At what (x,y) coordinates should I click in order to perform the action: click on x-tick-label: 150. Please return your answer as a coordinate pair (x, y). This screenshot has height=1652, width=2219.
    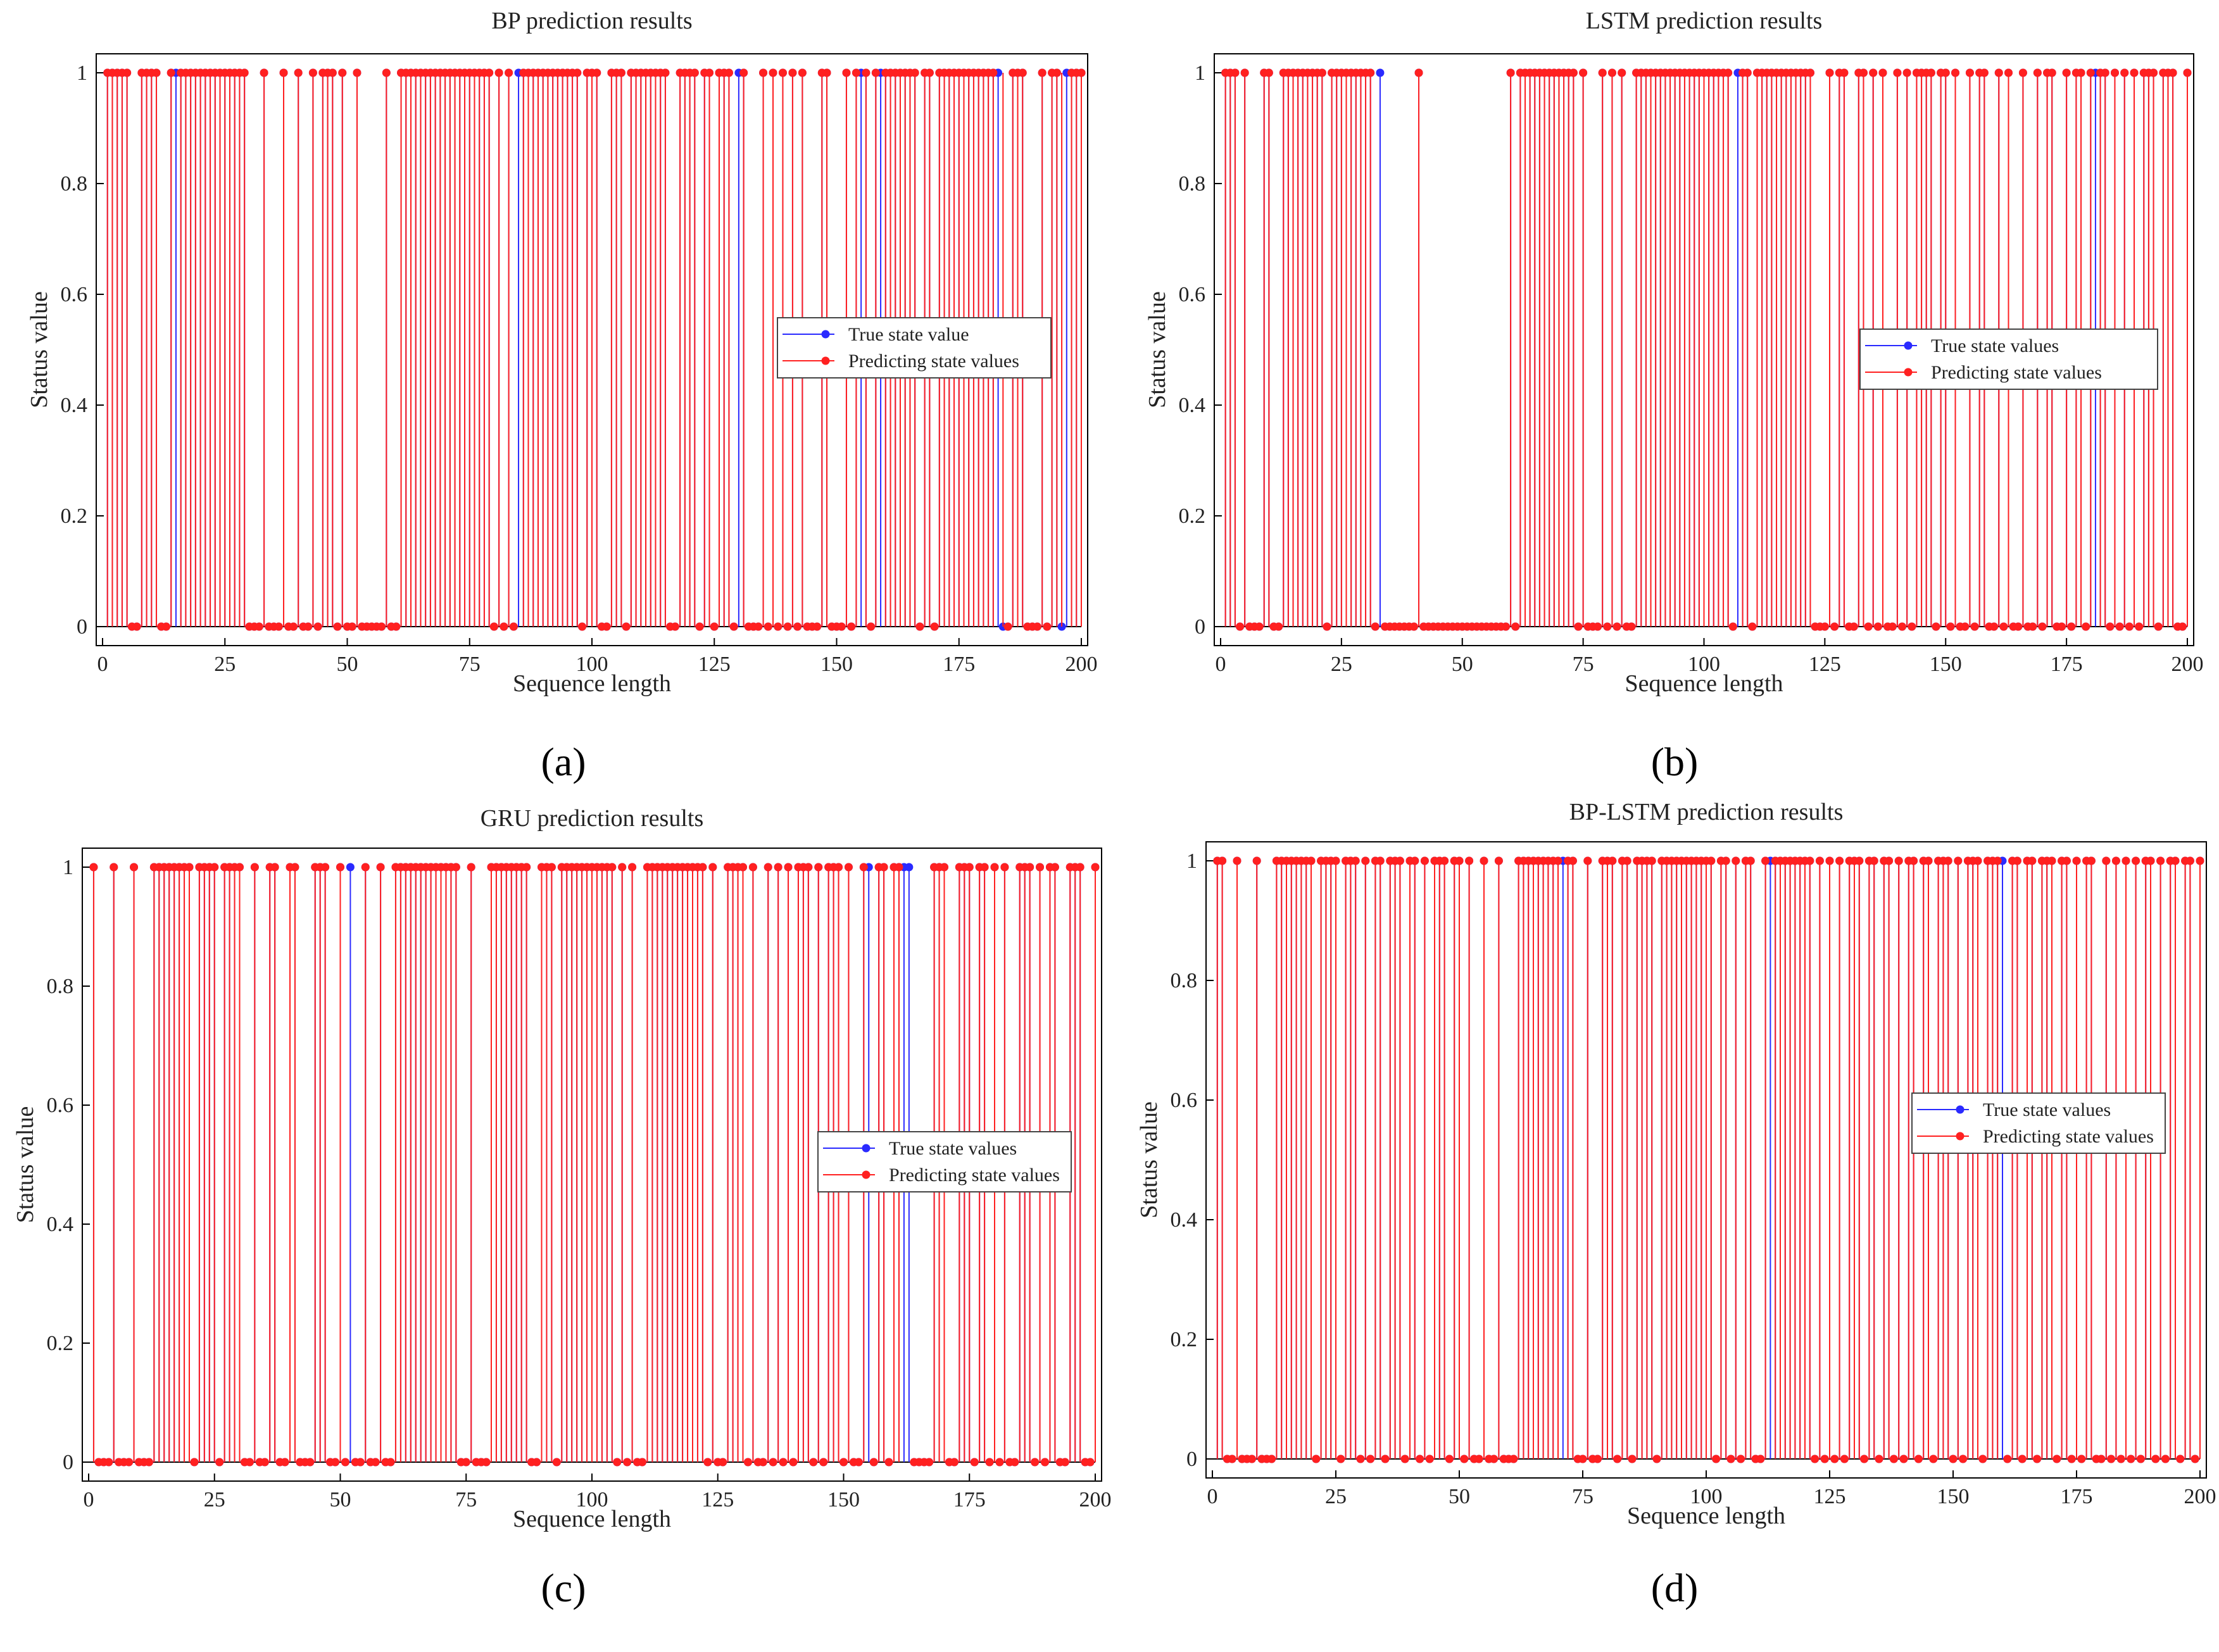
    Looking at the image, I should click on (836, 664).